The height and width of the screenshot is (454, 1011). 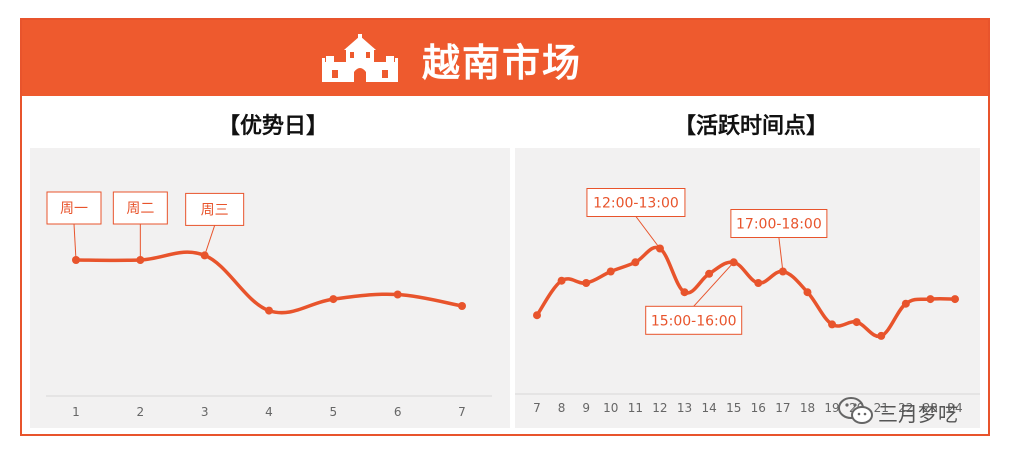 I want to click on x-tick-label: 19, so click(x=831, y=408).